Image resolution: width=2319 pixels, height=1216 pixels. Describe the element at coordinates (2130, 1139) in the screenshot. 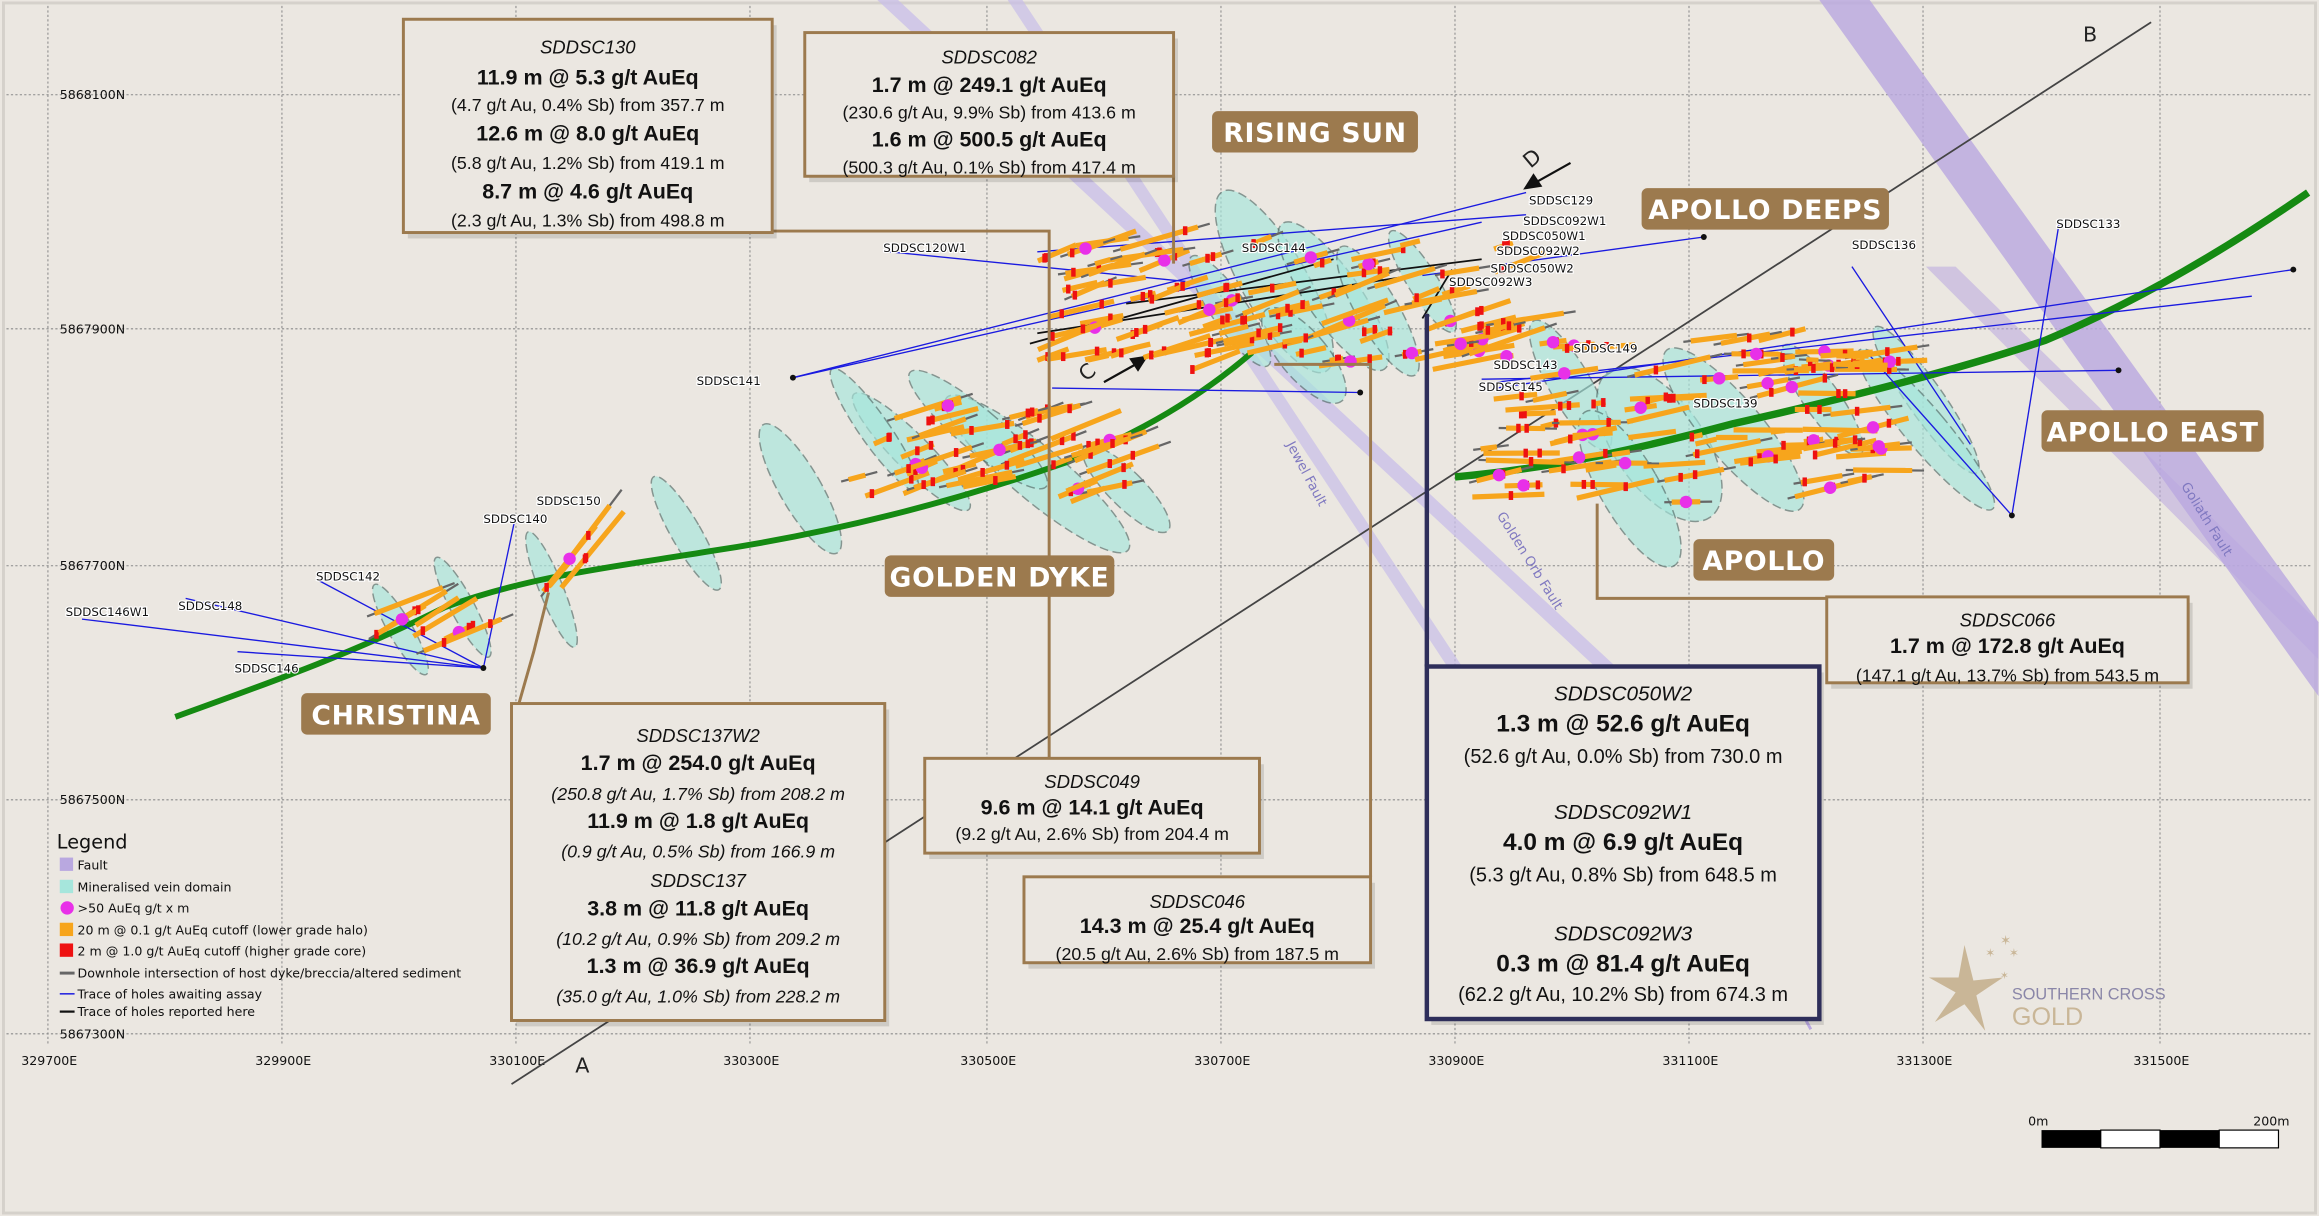

I see `scale-segment` at that location.